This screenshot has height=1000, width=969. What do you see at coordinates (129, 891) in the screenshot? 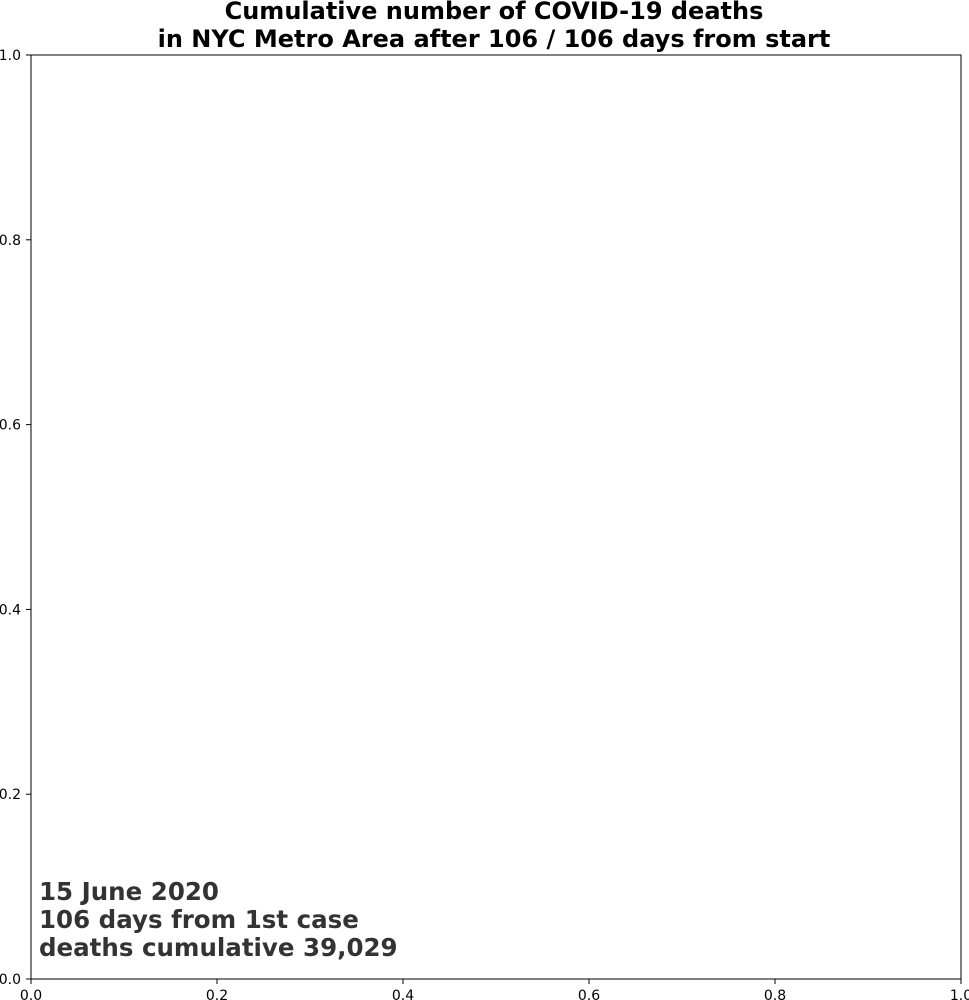
I see `annotation-date: 15 June 2020` at bounding box center [129, 891].